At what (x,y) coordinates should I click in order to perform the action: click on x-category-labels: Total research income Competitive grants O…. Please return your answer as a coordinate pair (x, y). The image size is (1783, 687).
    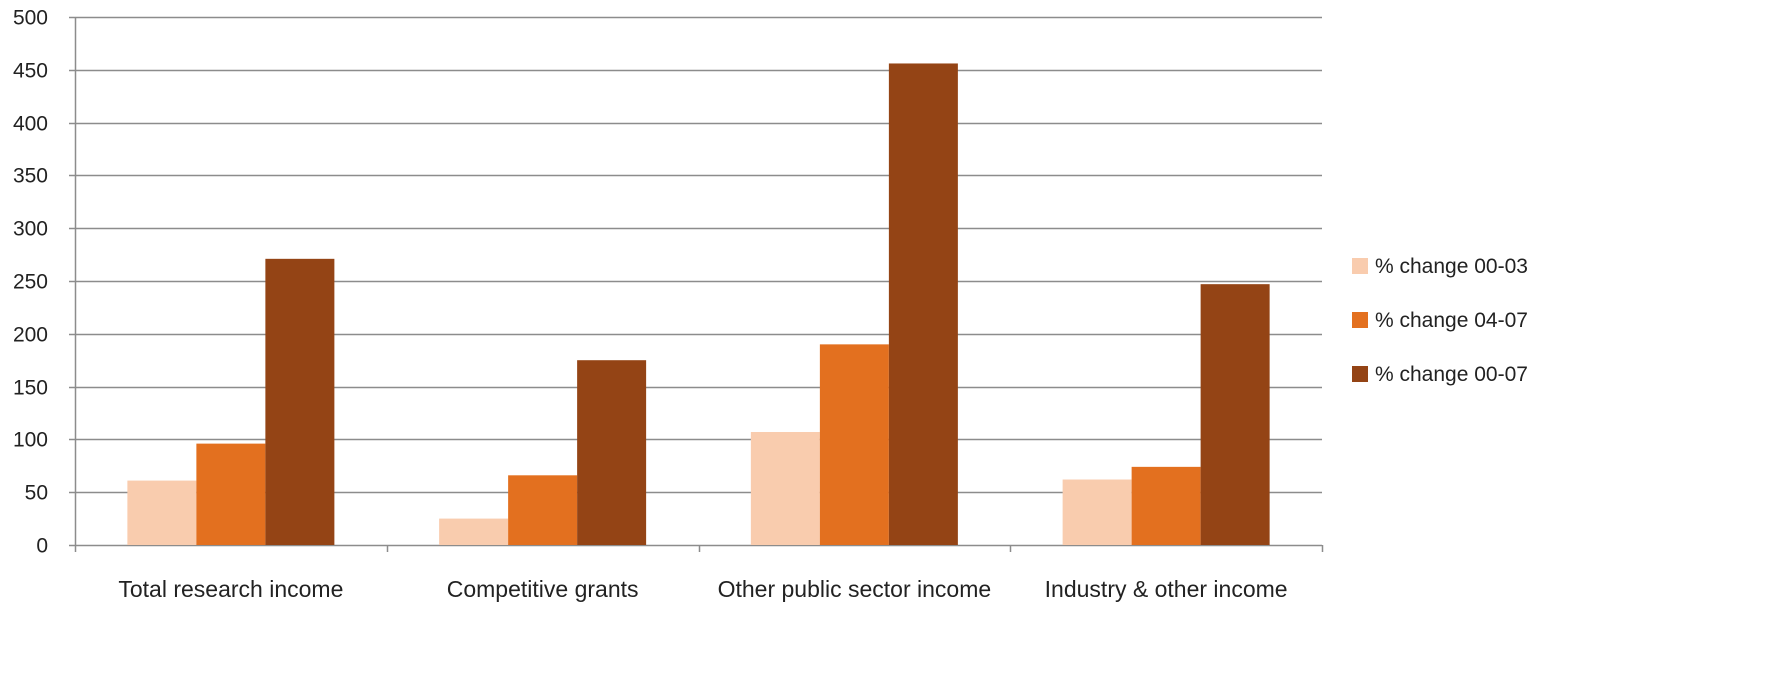
    Looking at the image, I should click on (702, 589).